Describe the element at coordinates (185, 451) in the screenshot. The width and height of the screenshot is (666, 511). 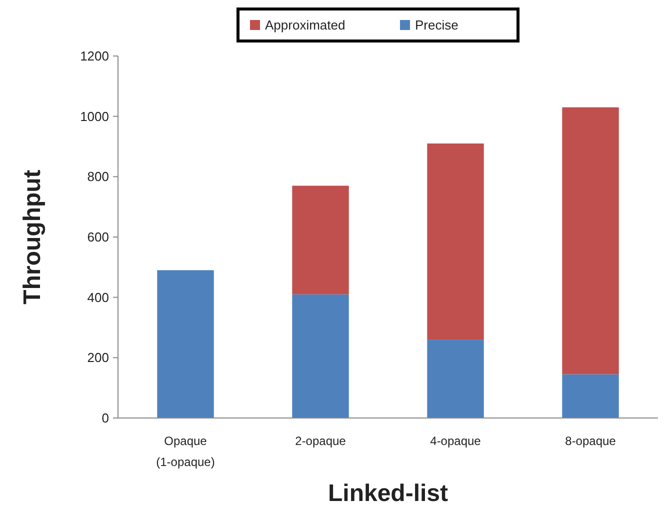
I see `x-tick-label: Opaque (1-opaque)` at that location.